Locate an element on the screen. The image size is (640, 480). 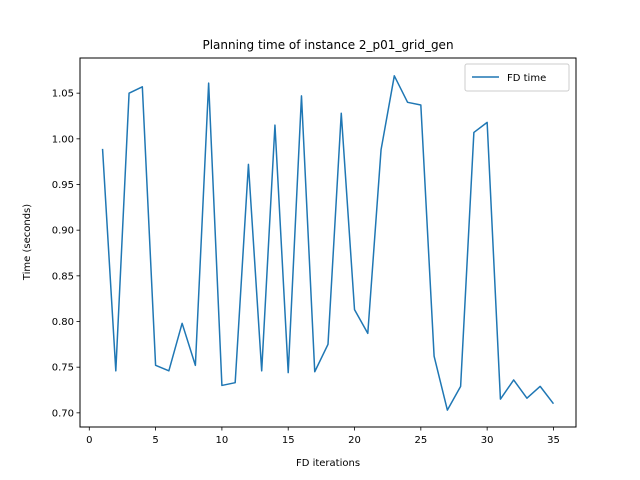
x-axis-label: FD iterations is located at coordinates (328, 463).